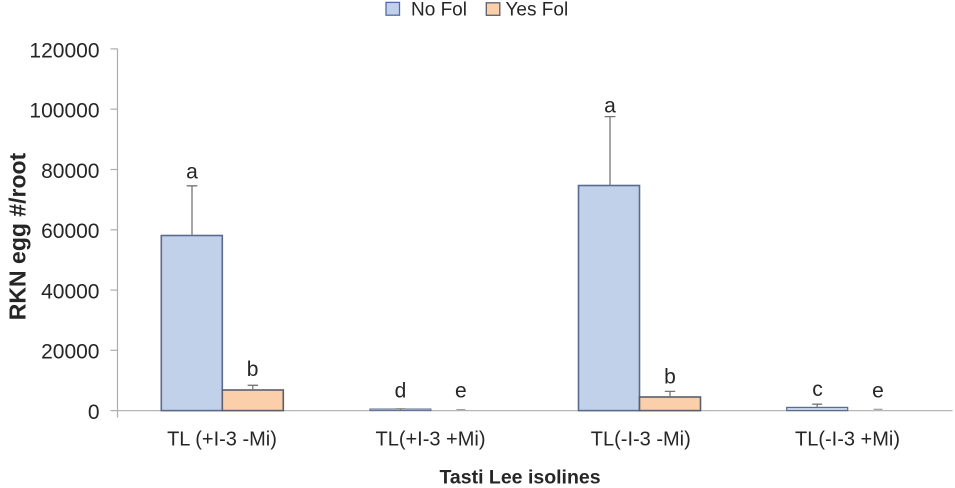  Describe the element at coordinates (94, 412) in the screenshot. I see `svg-text: 0` at that location.